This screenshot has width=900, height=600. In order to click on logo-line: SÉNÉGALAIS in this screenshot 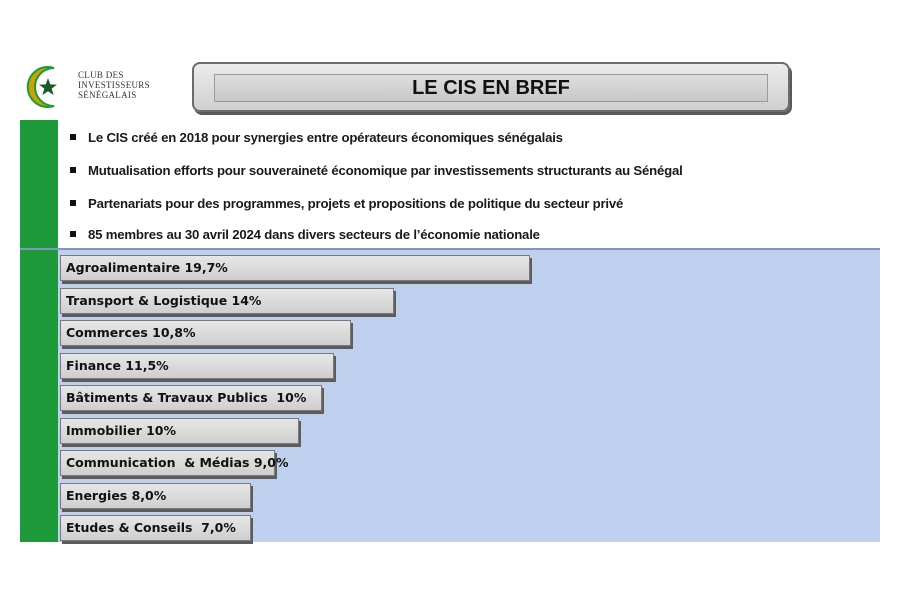, I will do `click(107, 95)`.